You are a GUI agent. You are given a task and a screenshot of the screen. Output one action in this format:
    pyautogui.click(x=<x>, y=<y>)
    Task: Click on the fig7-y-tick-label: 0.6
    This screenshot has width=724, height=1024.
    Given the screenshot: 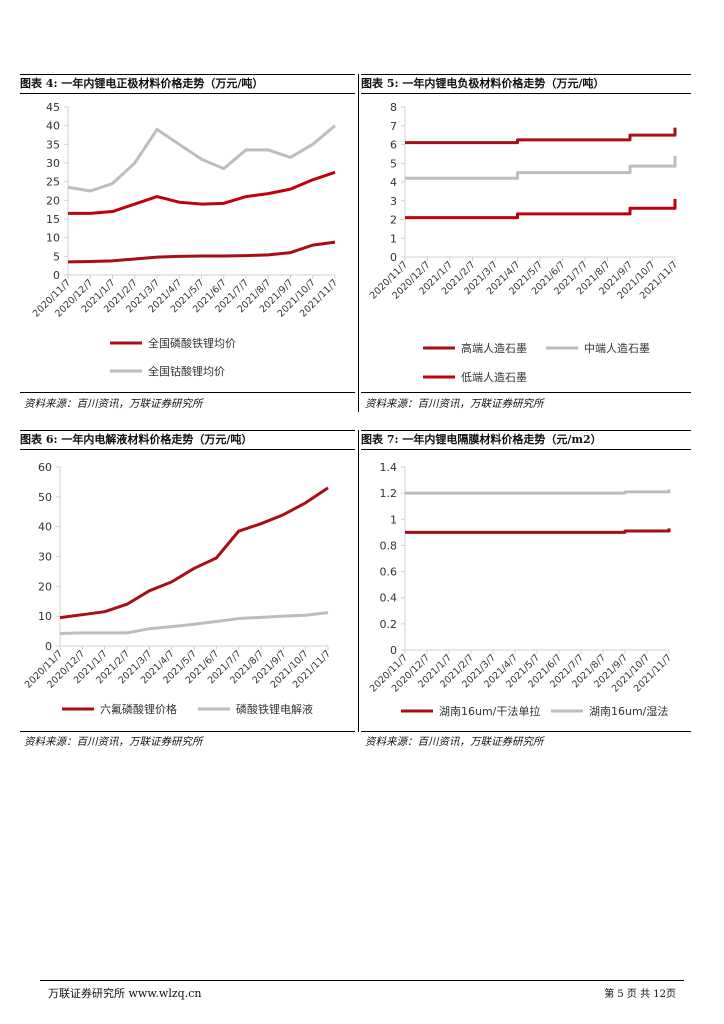 What is the action you would take?
    pyautogui.click(x=389, y=572)
    